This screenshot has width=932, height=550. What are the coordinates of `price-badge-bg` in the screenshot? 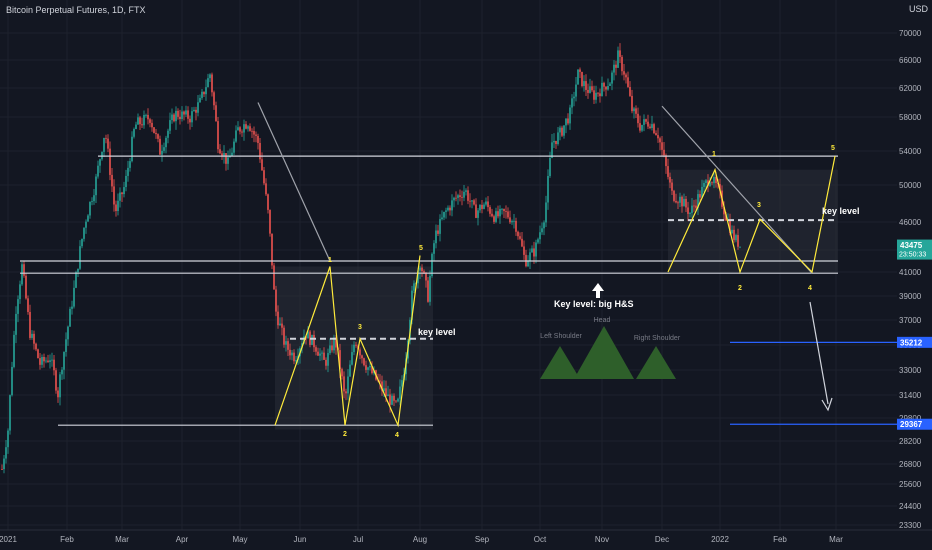 It's located at (914, 249).